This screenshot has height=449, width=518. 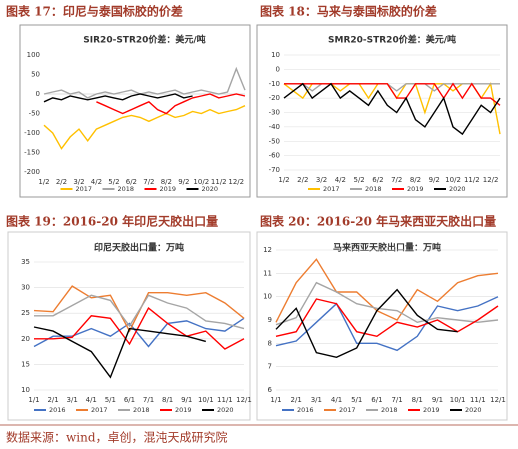 What do you see at coordinates (270, 320) in the screenshot?
I see `y-tick-label: 9` at bounding box center [270, 320].